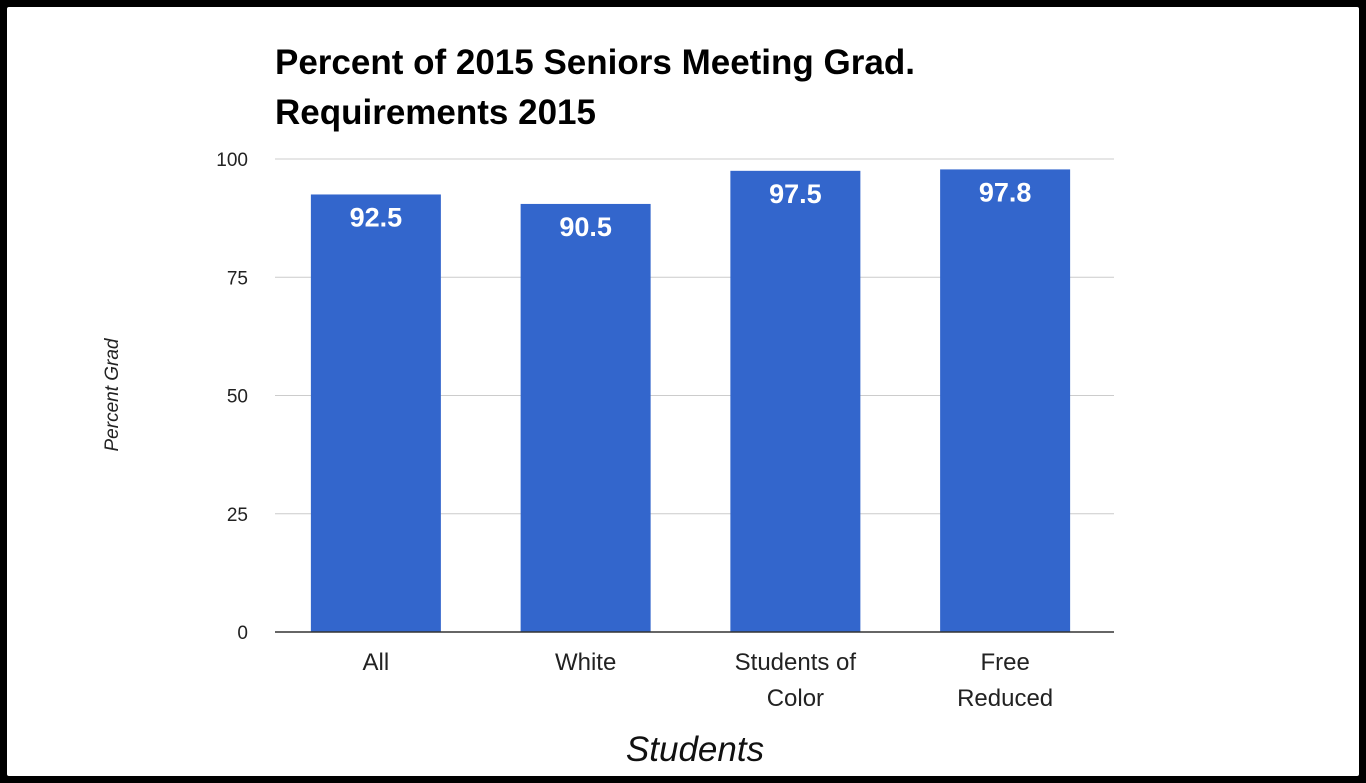  Describe the element at coordinates (1005, 698) in the screenshot. I see `x-category-label: Reduced` at that location.